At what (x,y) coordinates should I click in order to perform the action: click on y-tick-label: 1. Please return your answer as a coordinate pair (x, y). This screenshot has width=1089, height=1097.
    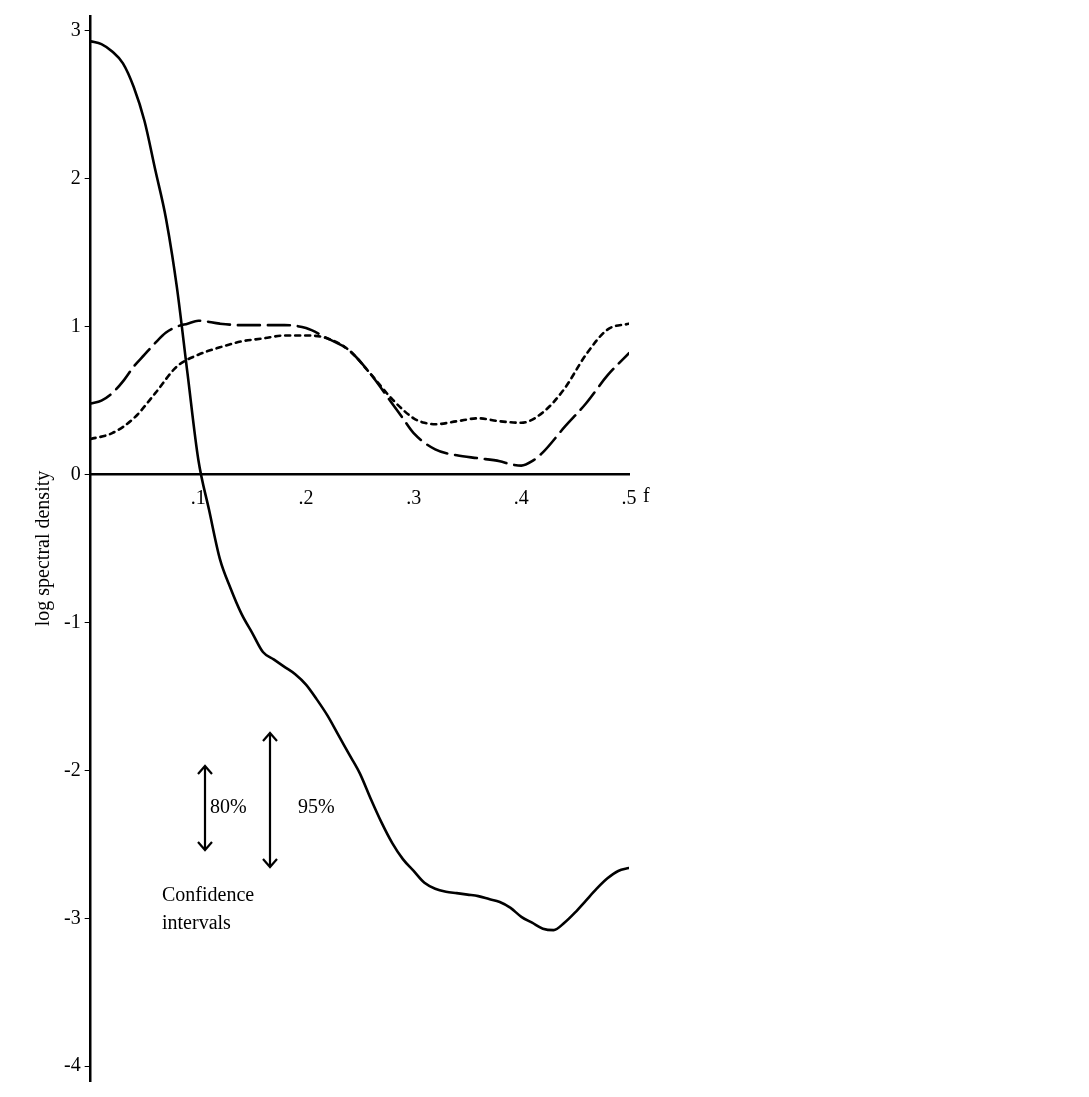
    Looking at the image, I should click on (75, 324).